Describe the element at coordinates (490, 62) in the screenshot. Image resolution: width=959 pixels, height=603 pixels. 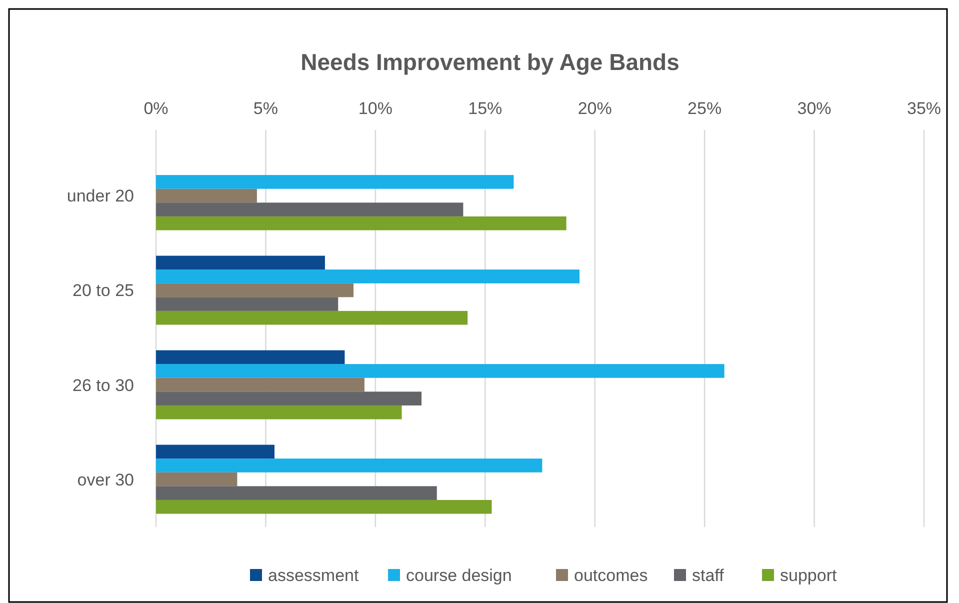
I see `chart-title: Needs Improvement by Age Bands` at that location.